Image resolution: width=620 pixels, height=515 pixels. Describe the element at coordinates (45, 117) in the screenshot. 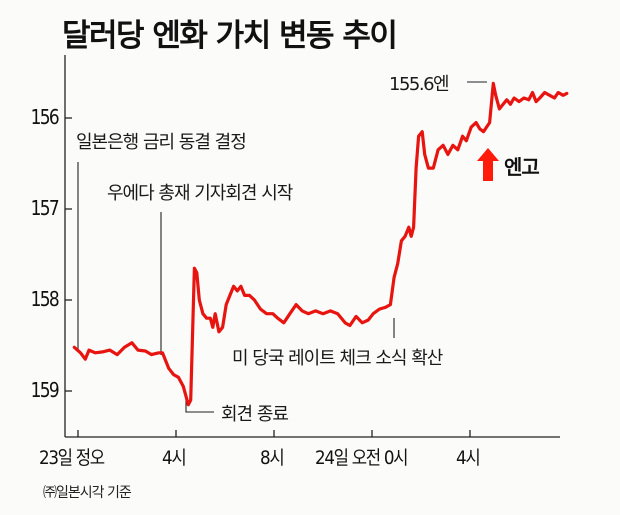

I see `y-tick-label: 156` at that location.